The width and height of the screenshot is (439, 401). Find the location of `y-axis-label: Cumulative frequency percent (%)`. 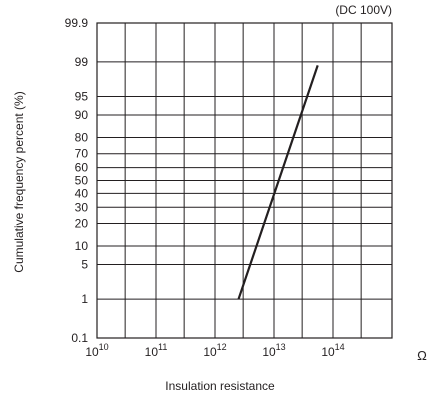

y-axis-label: Cumulative frequency percent (%) is located at coordinates (19, 181).